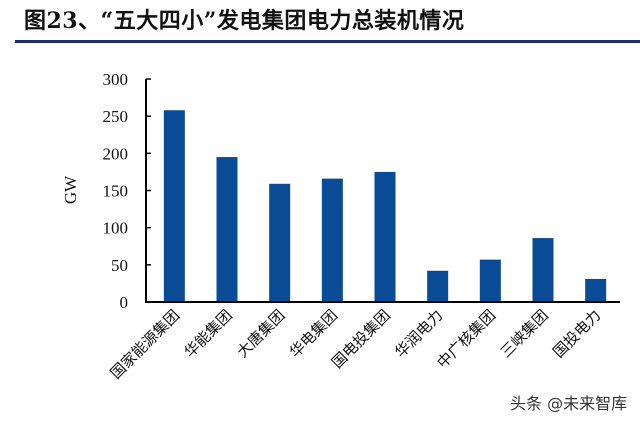 This screenshot has height=422, width=640. Describe the element at coordinates (244, 21) in the screenshot. I see `figure-title: 图23、“五大四小”发电集团电力总装机情况` at that location.